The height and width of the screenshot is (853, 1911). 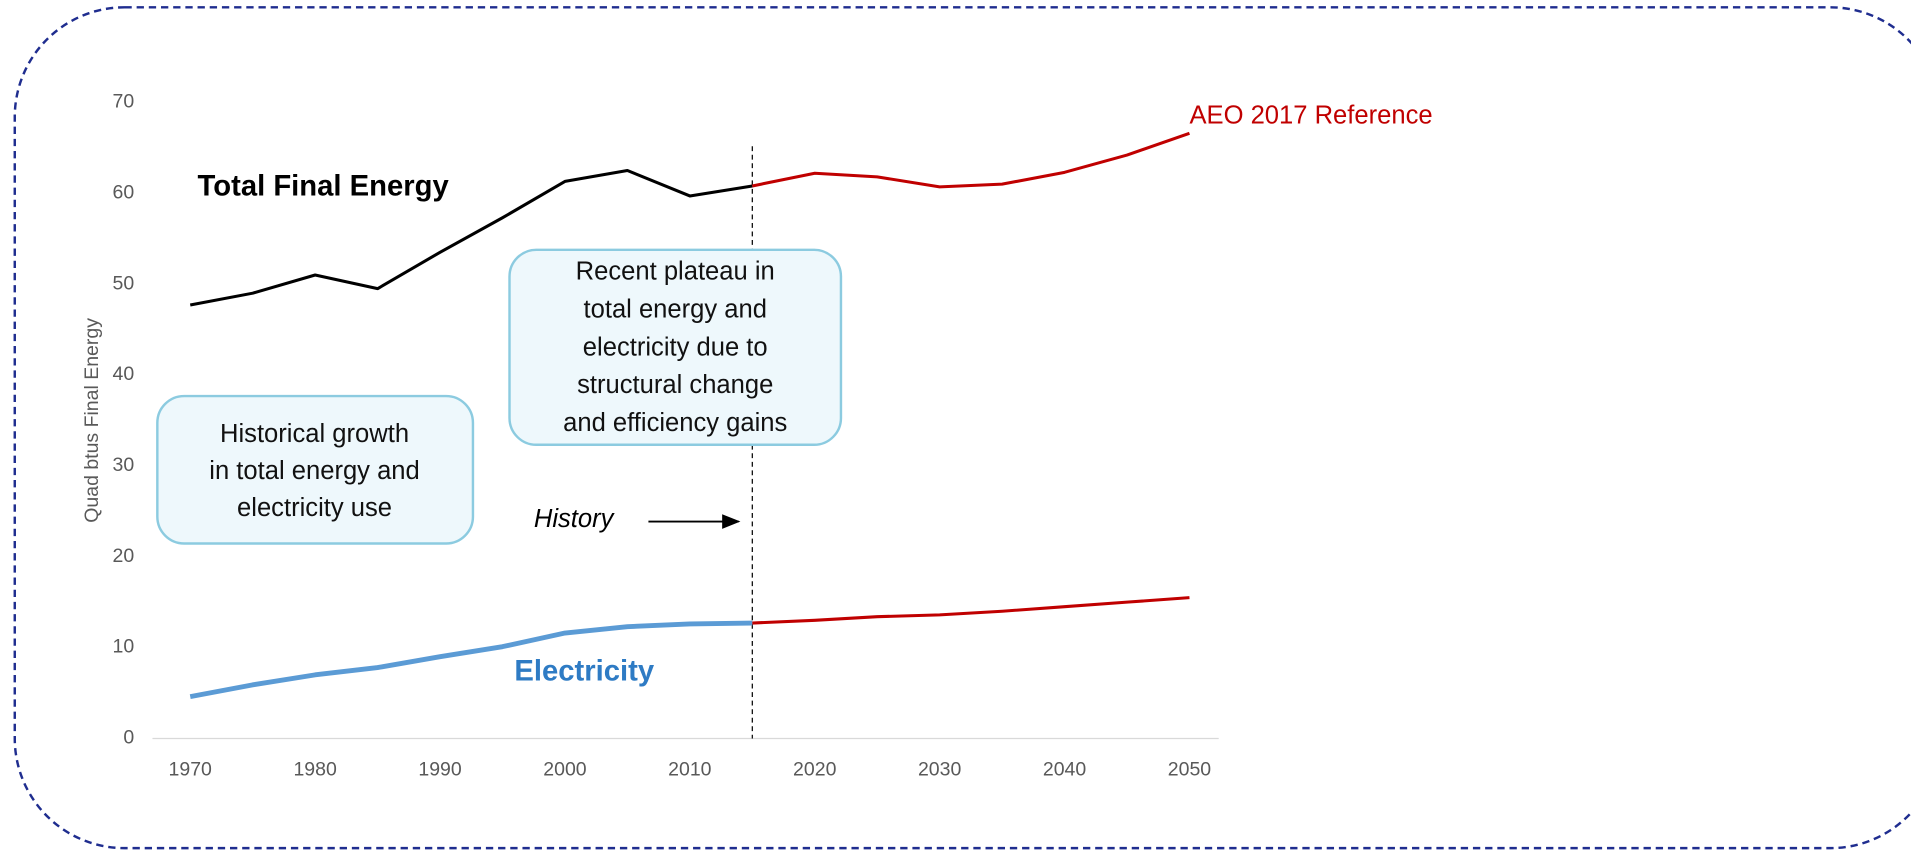 I want to click on y-tick-label: 40, so click(x=123, y=374).